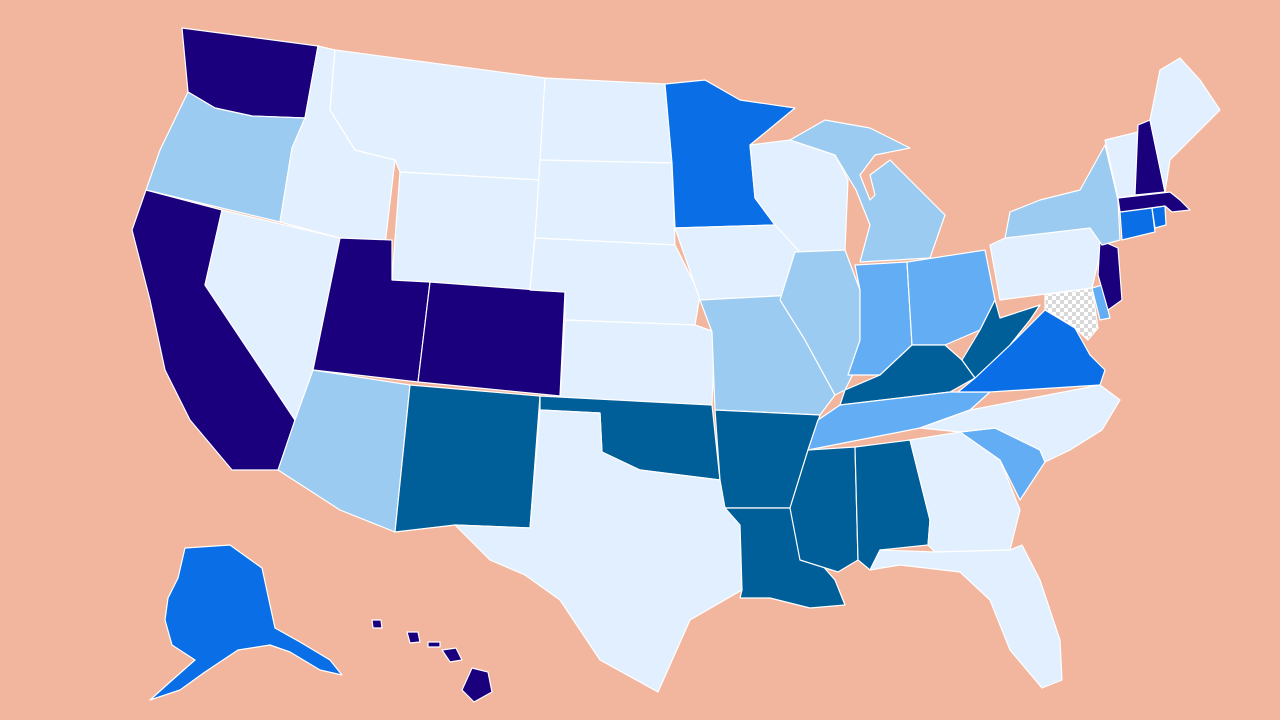  I want to click on state-hawaii-kauai, so click(377, 624).